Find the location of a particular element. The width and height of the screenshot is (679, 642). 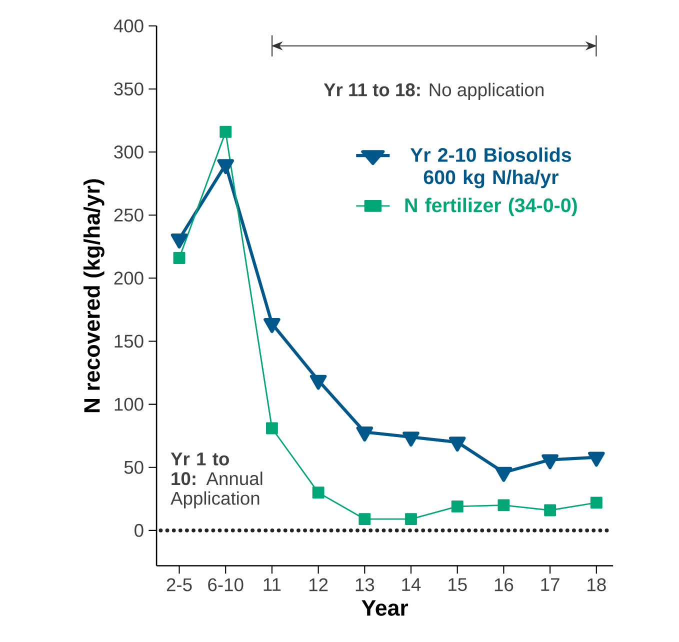

x-axis-title: Year is located at coordinates (385, 608).